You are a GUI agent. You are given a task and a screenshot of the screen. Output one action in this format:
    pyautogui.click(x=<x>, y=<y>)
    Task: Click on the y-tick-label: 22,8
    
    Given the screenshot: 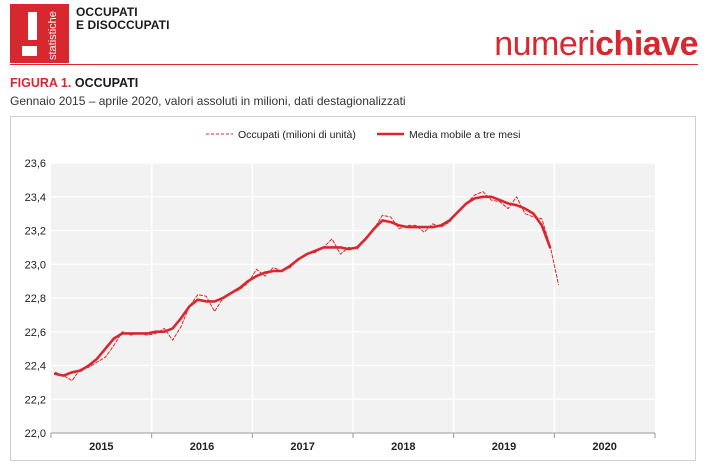 What is the action you would take?
    pyautogui.click(x=35, y=299)
    